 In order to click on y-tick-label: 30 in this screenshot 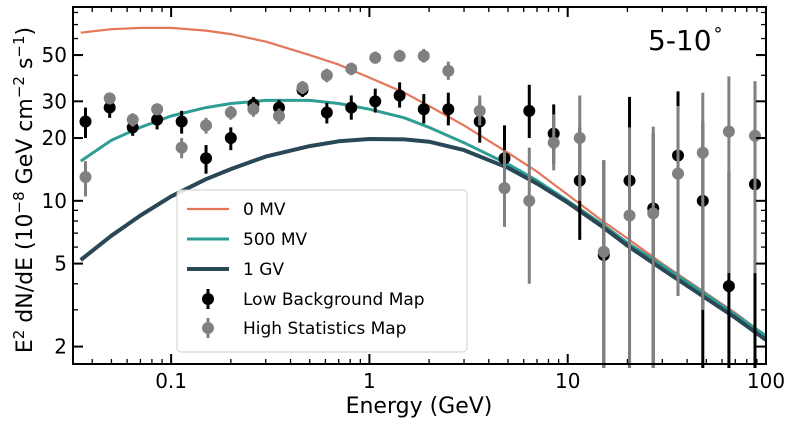, I will do `click(54, 101)`.